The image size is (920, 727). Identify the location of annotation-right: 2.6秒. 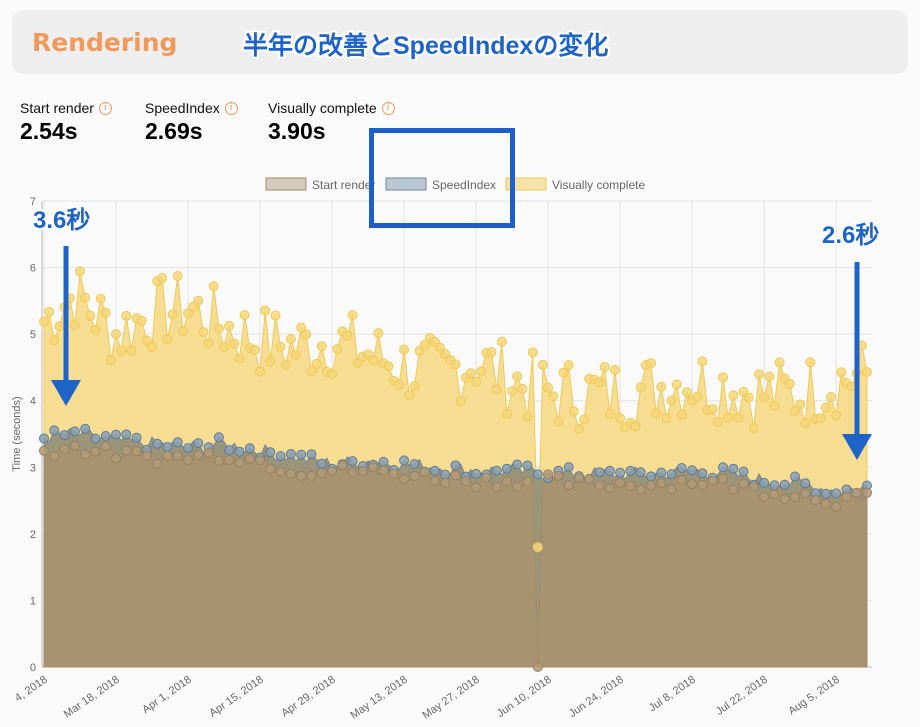
(851, 235).